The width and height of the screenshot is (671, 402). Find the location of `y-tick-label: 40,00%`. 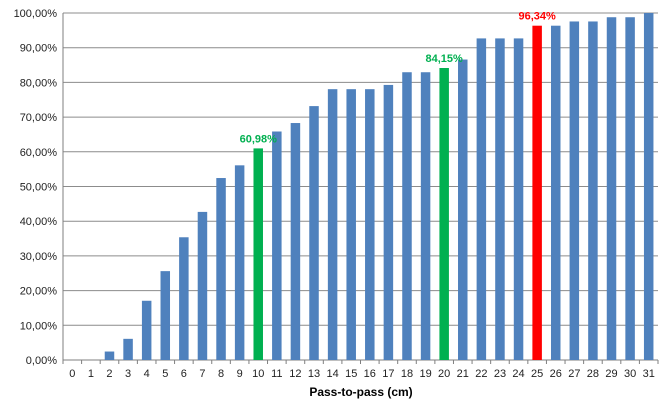

y-tick-label: 40,00% is located at coordinates (39, 222).